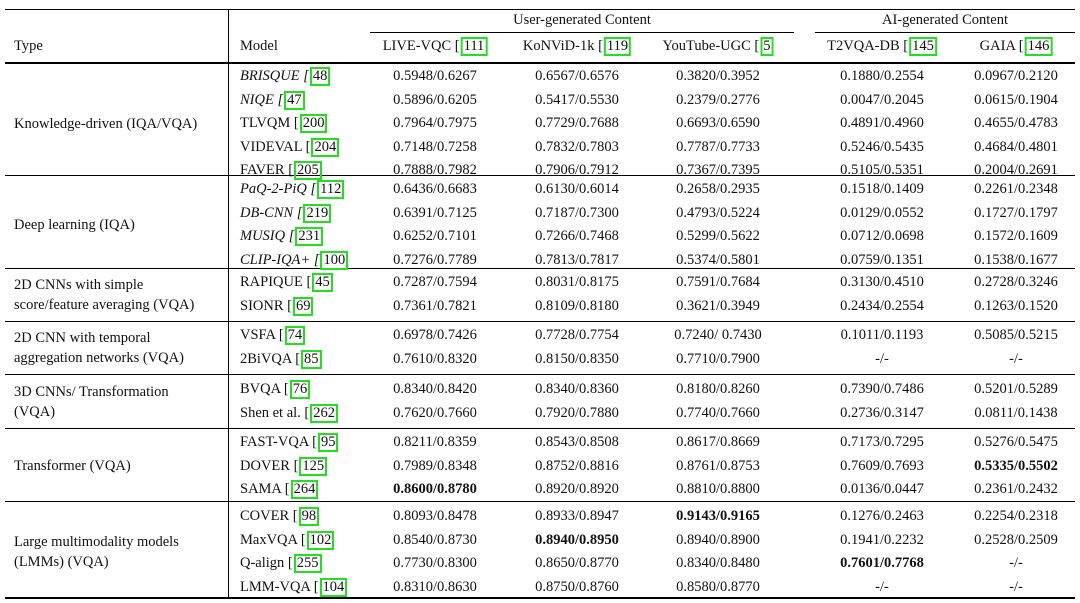 The height and width of the screenshot is (603, 1080). Describe the element at coordinates (945, 32) in the screenshot. I see `group-rule-ai` at that location.